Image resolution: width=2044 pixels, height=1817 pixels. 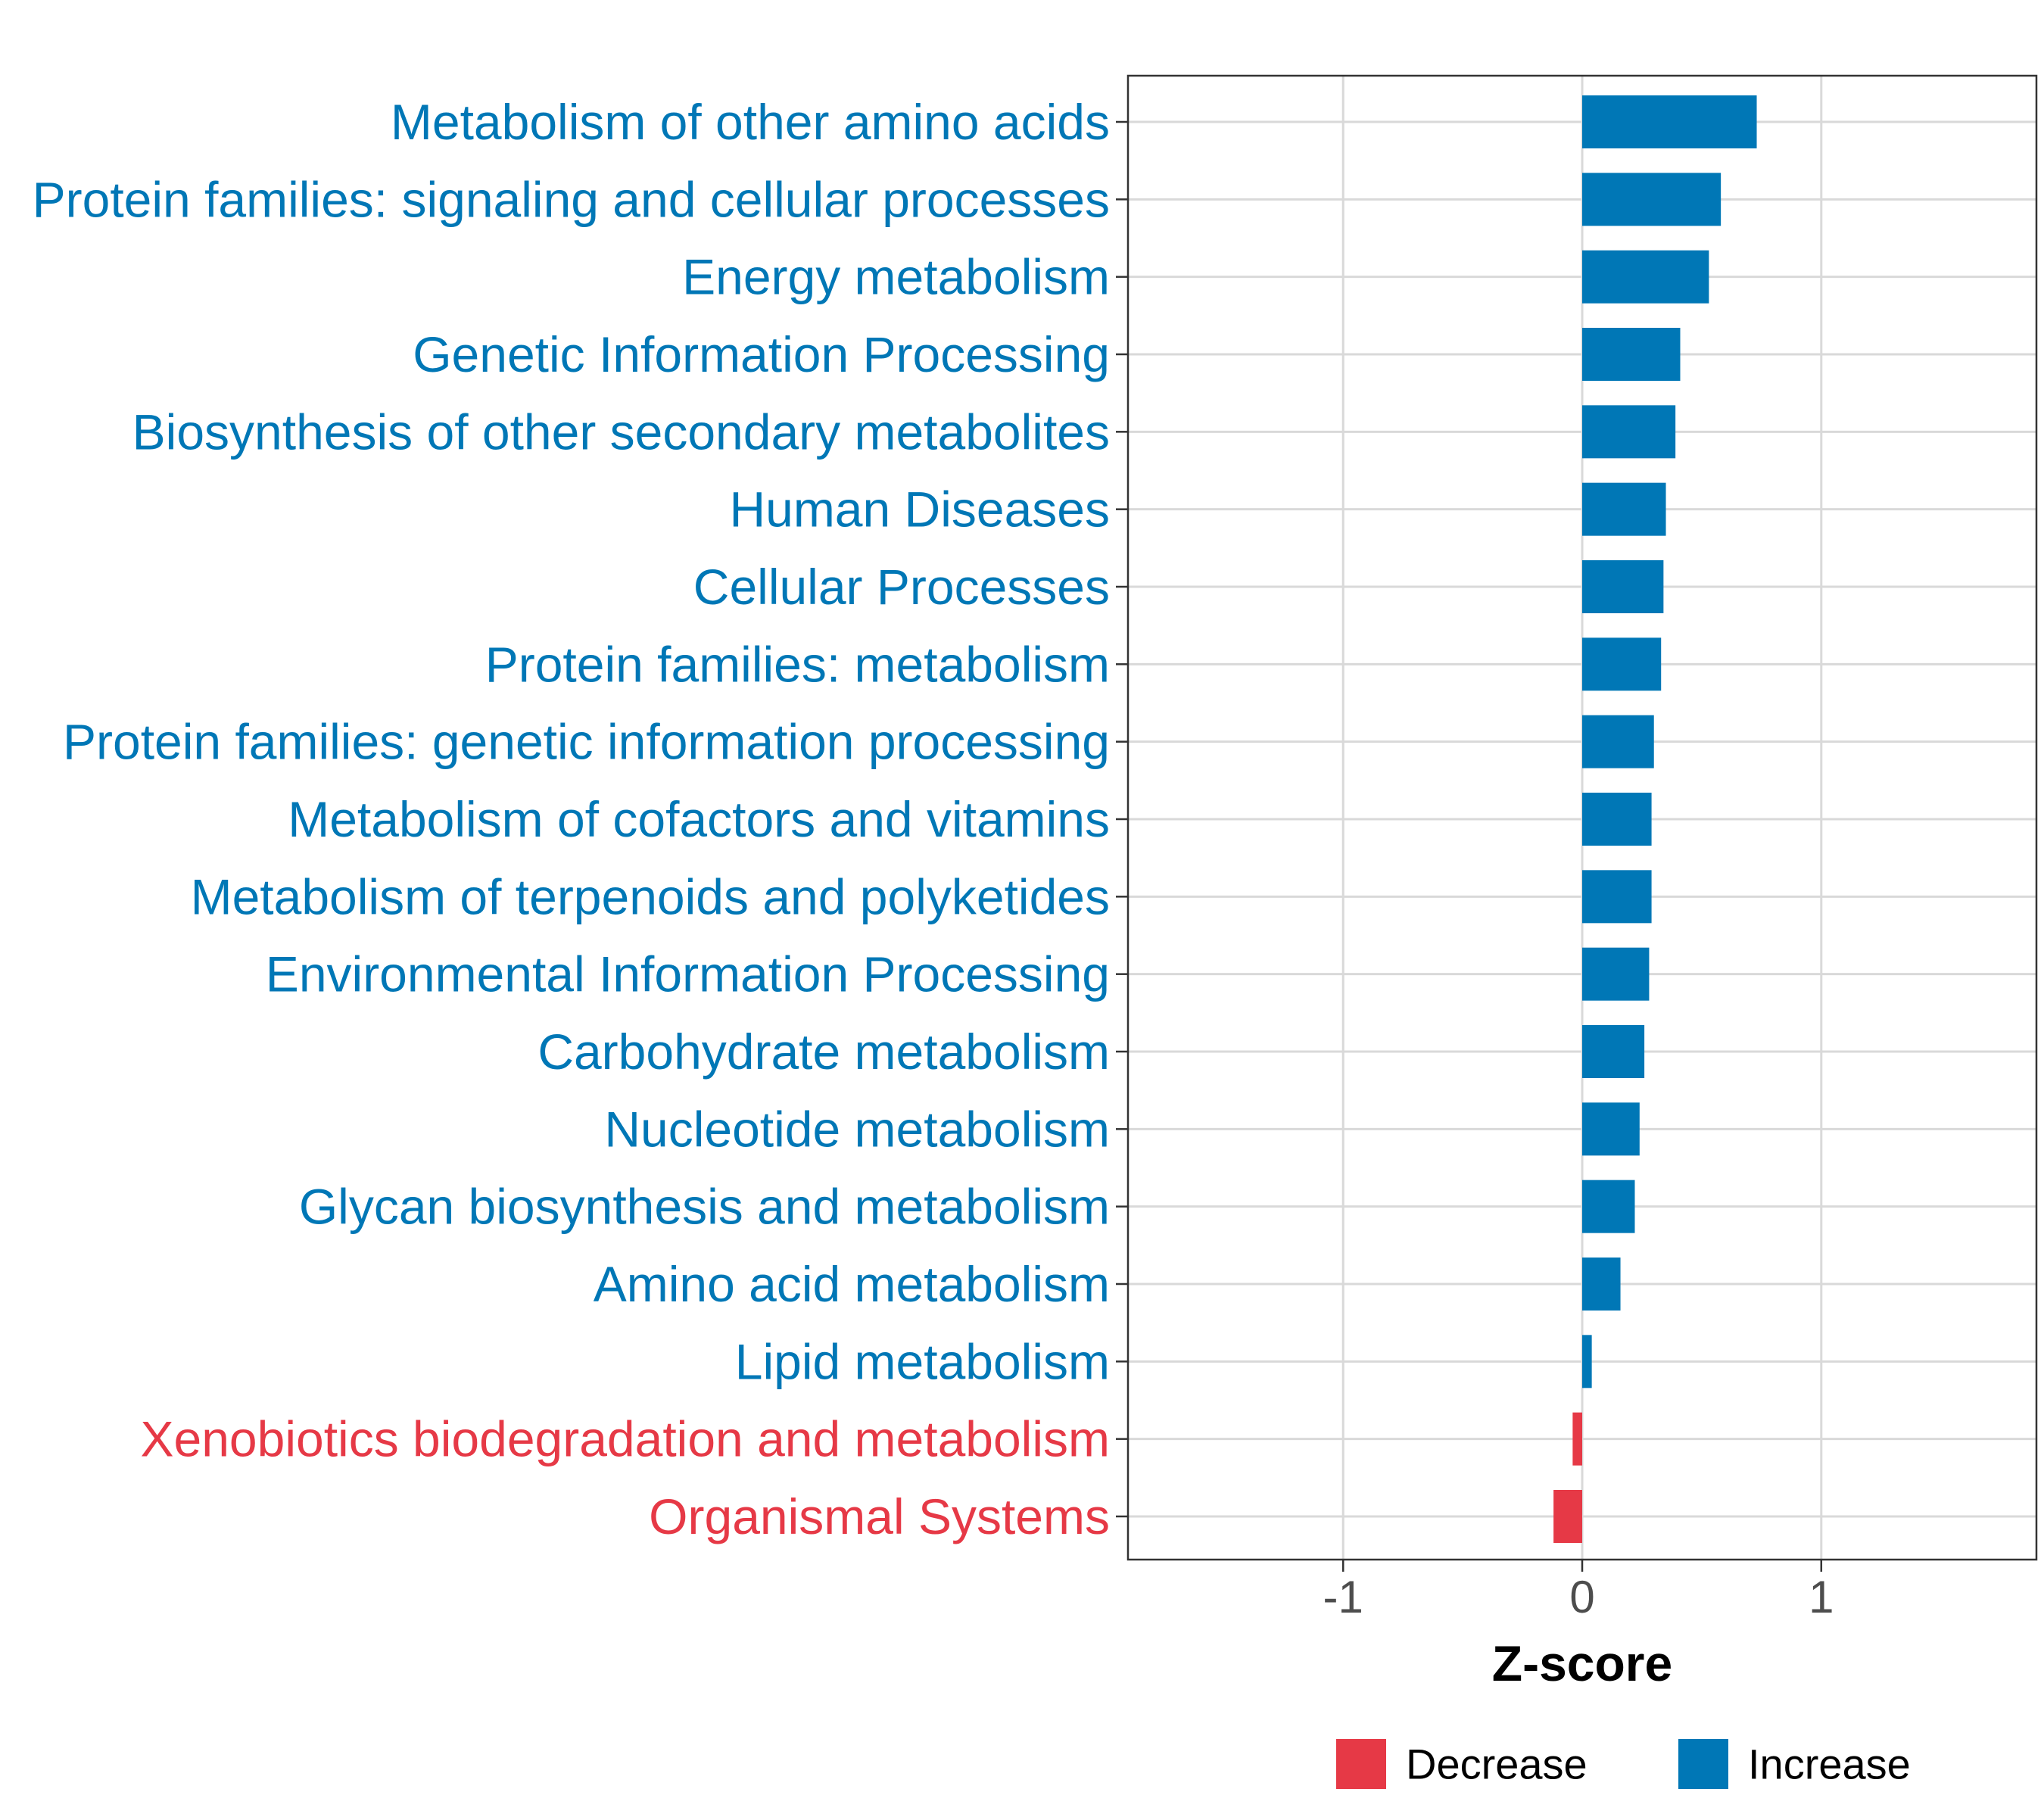 I want to click on y-tick-label: Protein families: metabolism, so click(x=798, y=664).